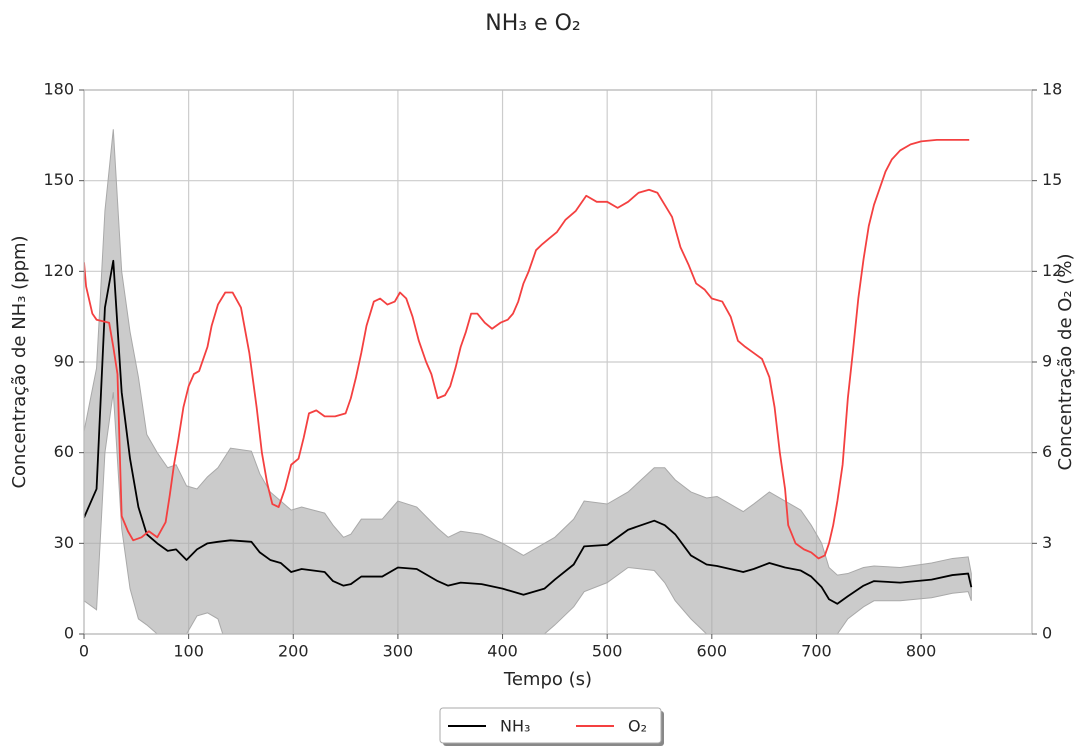 This screenshot has width=1086, height=755. I want to click on legend: NH₃ O₂, so click(551, 726).